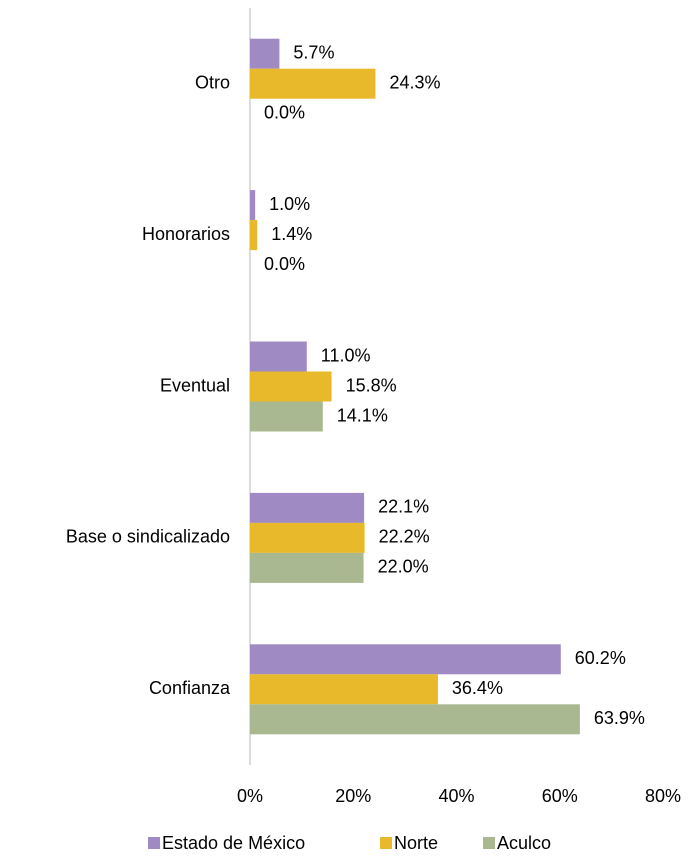 Image resolution: width=691 pixels, height=860 pixels. What do you see at coordinates (362, 415) in the screenshot?
I see `value-label: 14.1%` at bounding box center [362, 415].